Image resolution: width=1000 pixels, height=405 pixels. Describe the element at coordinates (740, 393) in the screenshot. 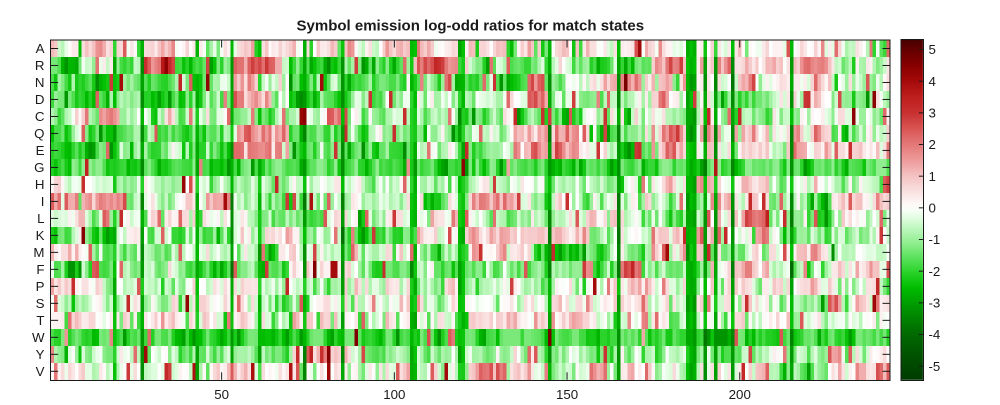

I see `svg-text: 200` at that location.